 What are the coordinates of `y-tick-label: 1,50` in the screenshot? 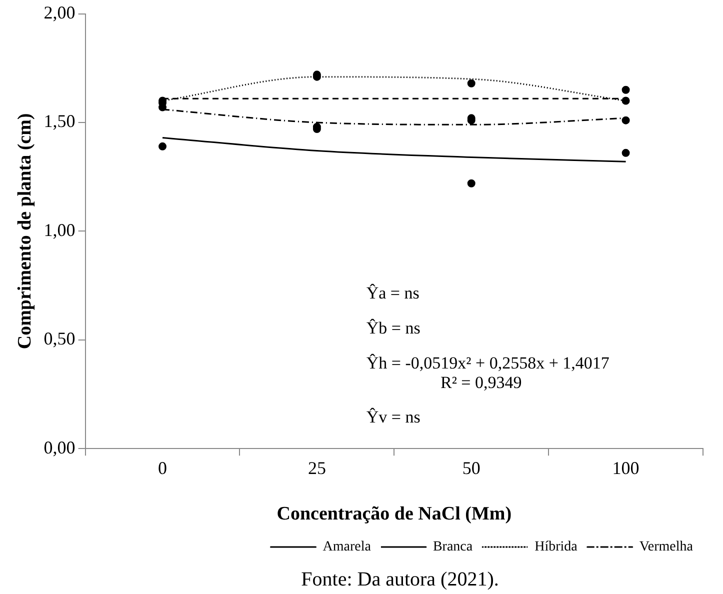 It's located at (60, 121).